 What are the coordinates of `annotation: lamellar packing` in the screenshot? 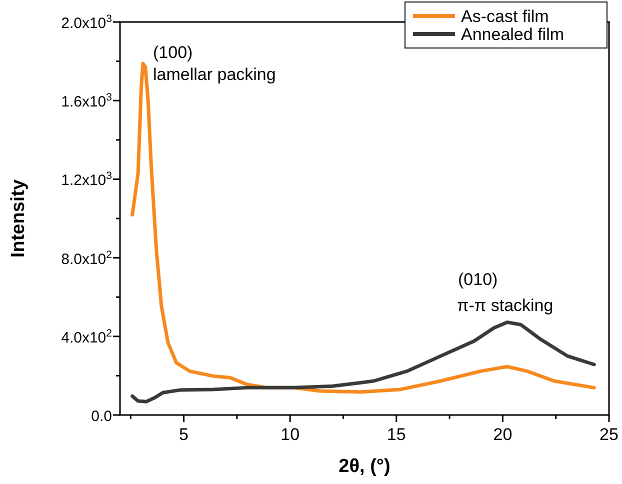 It's located at (214, 74).